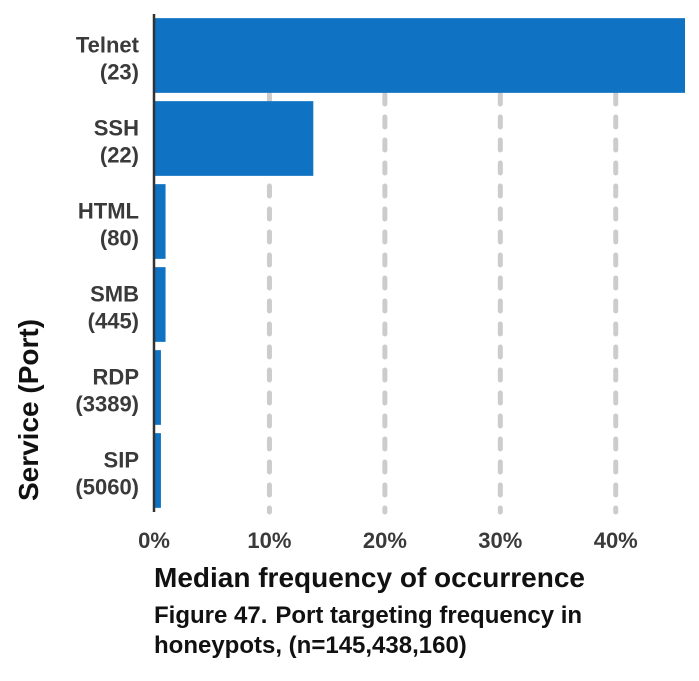 This screenshot has height=681, width=699. Describe the element at coordinates (269, 540) in the screenshot. I see `x-tick-label-10pct: 10%` at that location.